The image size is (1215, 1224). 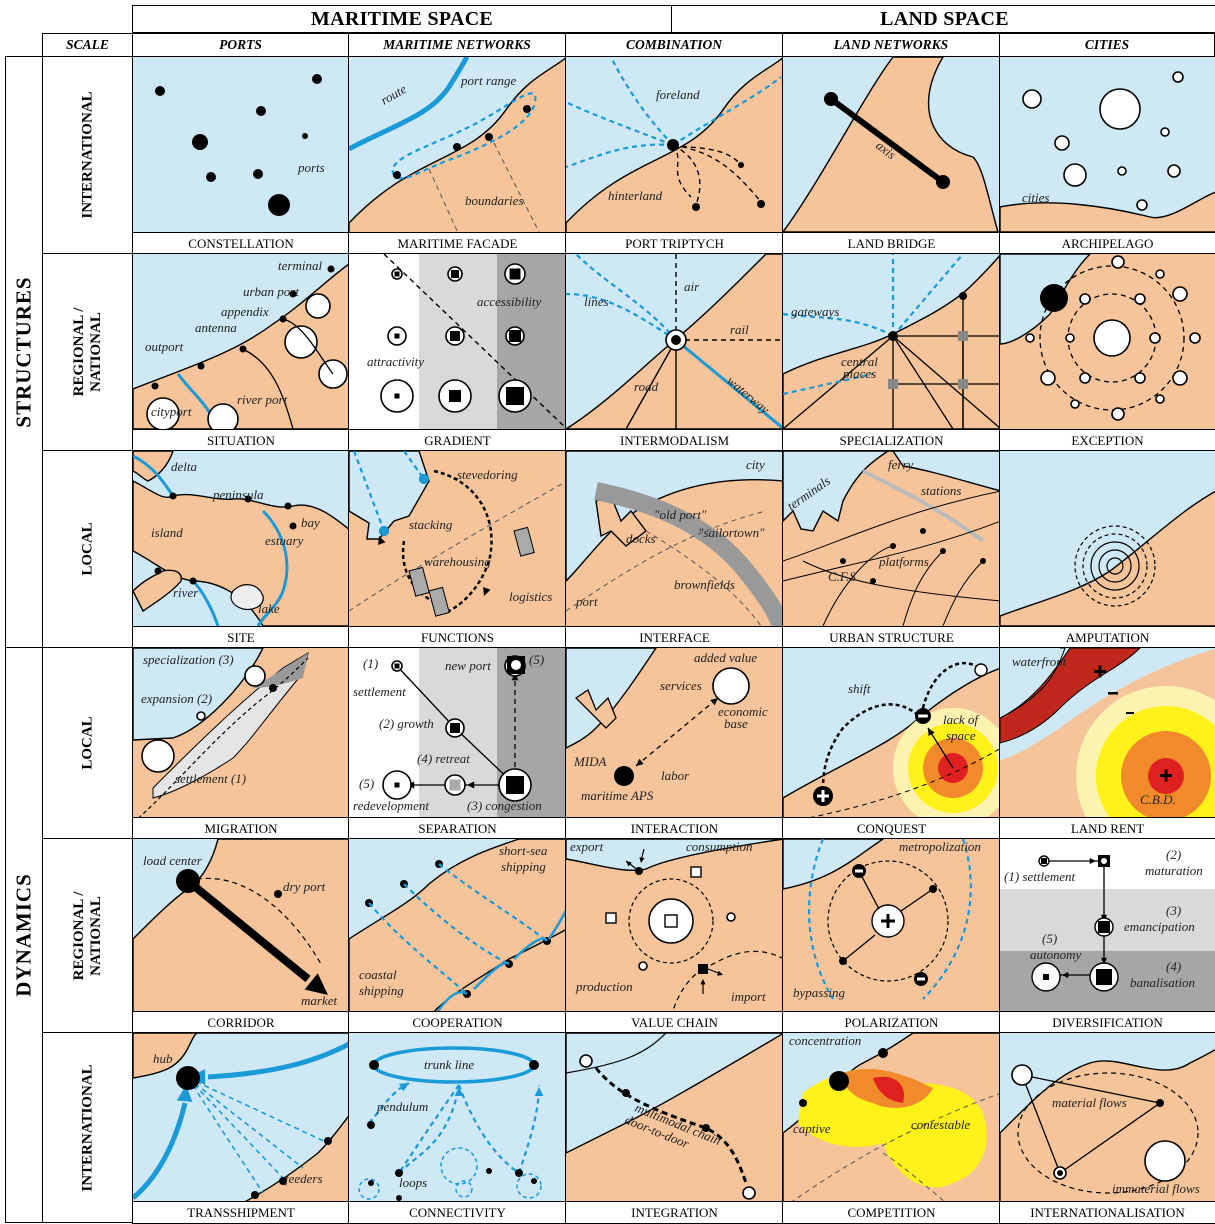 What do you see at coordinates (717, 173) in the screenshot?
I see `hinterland-link` at bounding box center [717, 173].